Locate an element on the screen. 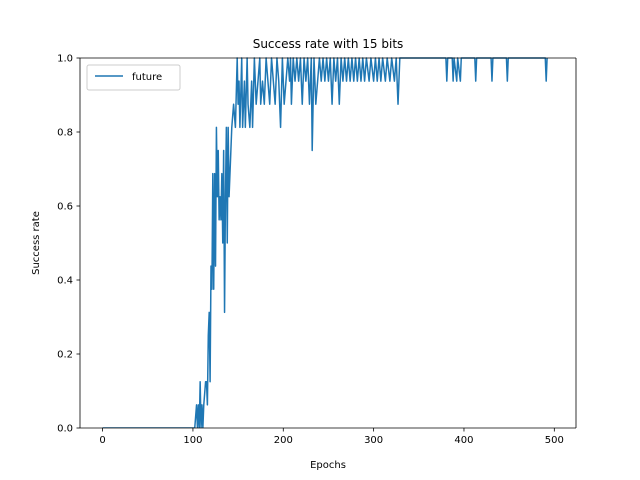  y-tick-label: 0.6 is located at coordinates (65, 207).